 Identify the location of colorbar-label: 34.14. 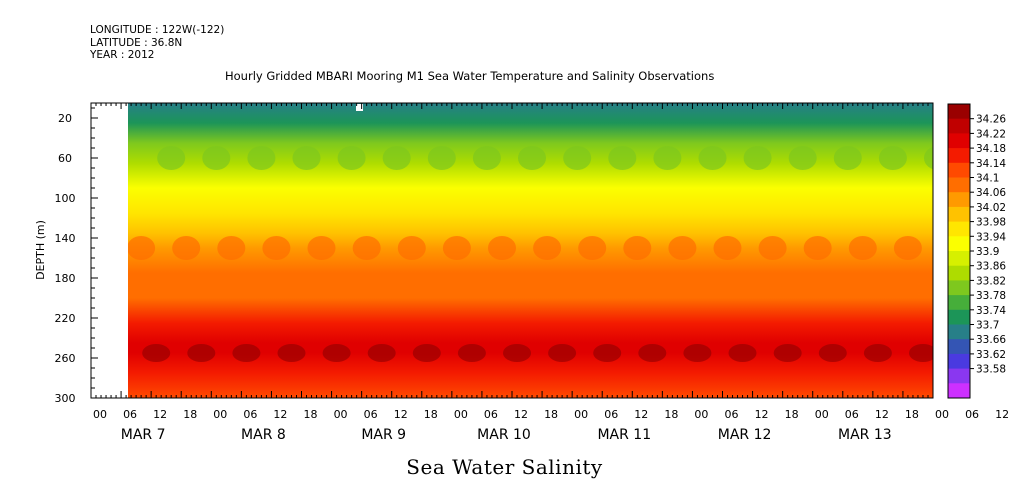
(991, 164).